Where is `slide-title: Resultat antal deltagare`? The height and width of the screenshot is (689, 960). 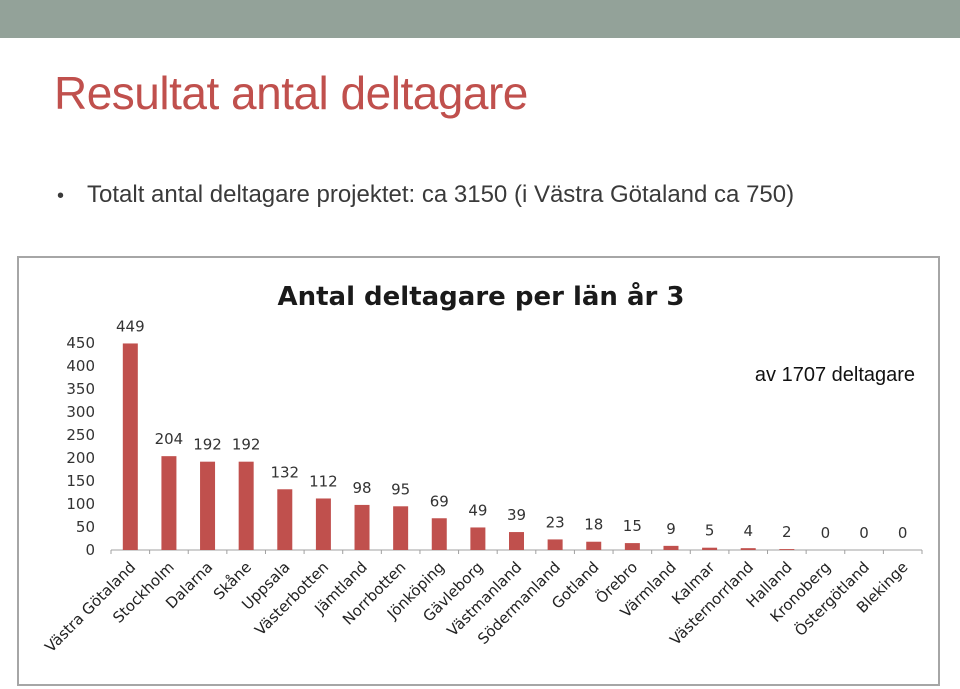 slide-title: Resultat antal deltagare is located at coordinates (291, 93).